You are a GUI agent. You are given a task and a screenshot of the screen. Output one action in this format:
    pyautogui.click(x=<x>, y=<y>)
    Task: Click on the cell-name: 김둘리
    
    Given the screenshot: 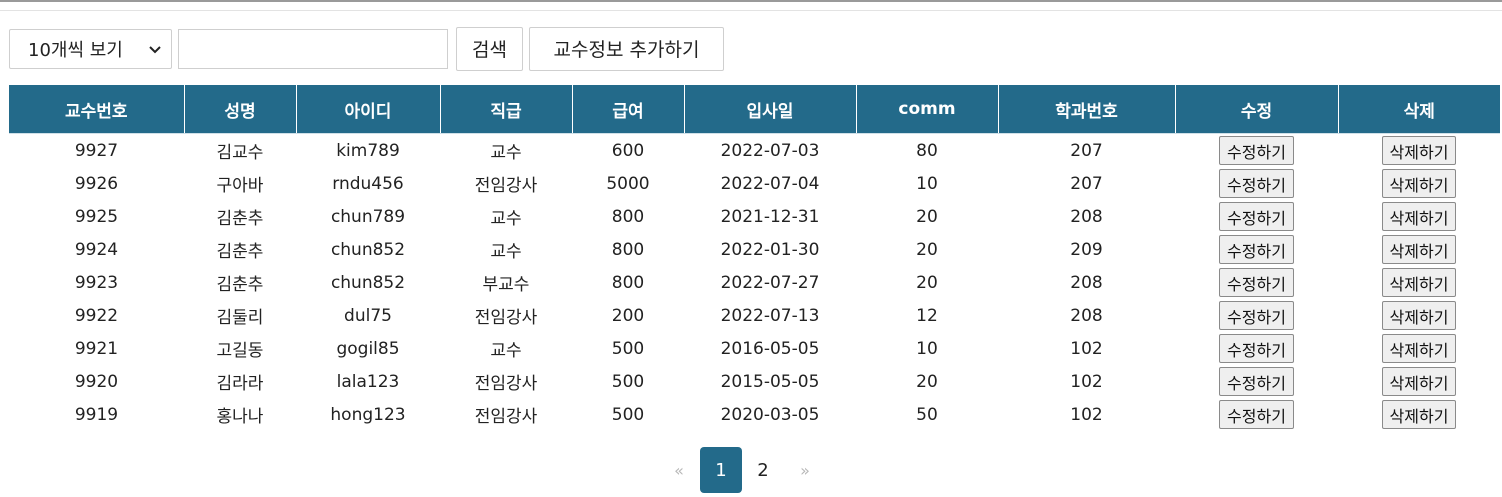 What is the action you would take?
    pyautogui.click(x=240, y=318)
    